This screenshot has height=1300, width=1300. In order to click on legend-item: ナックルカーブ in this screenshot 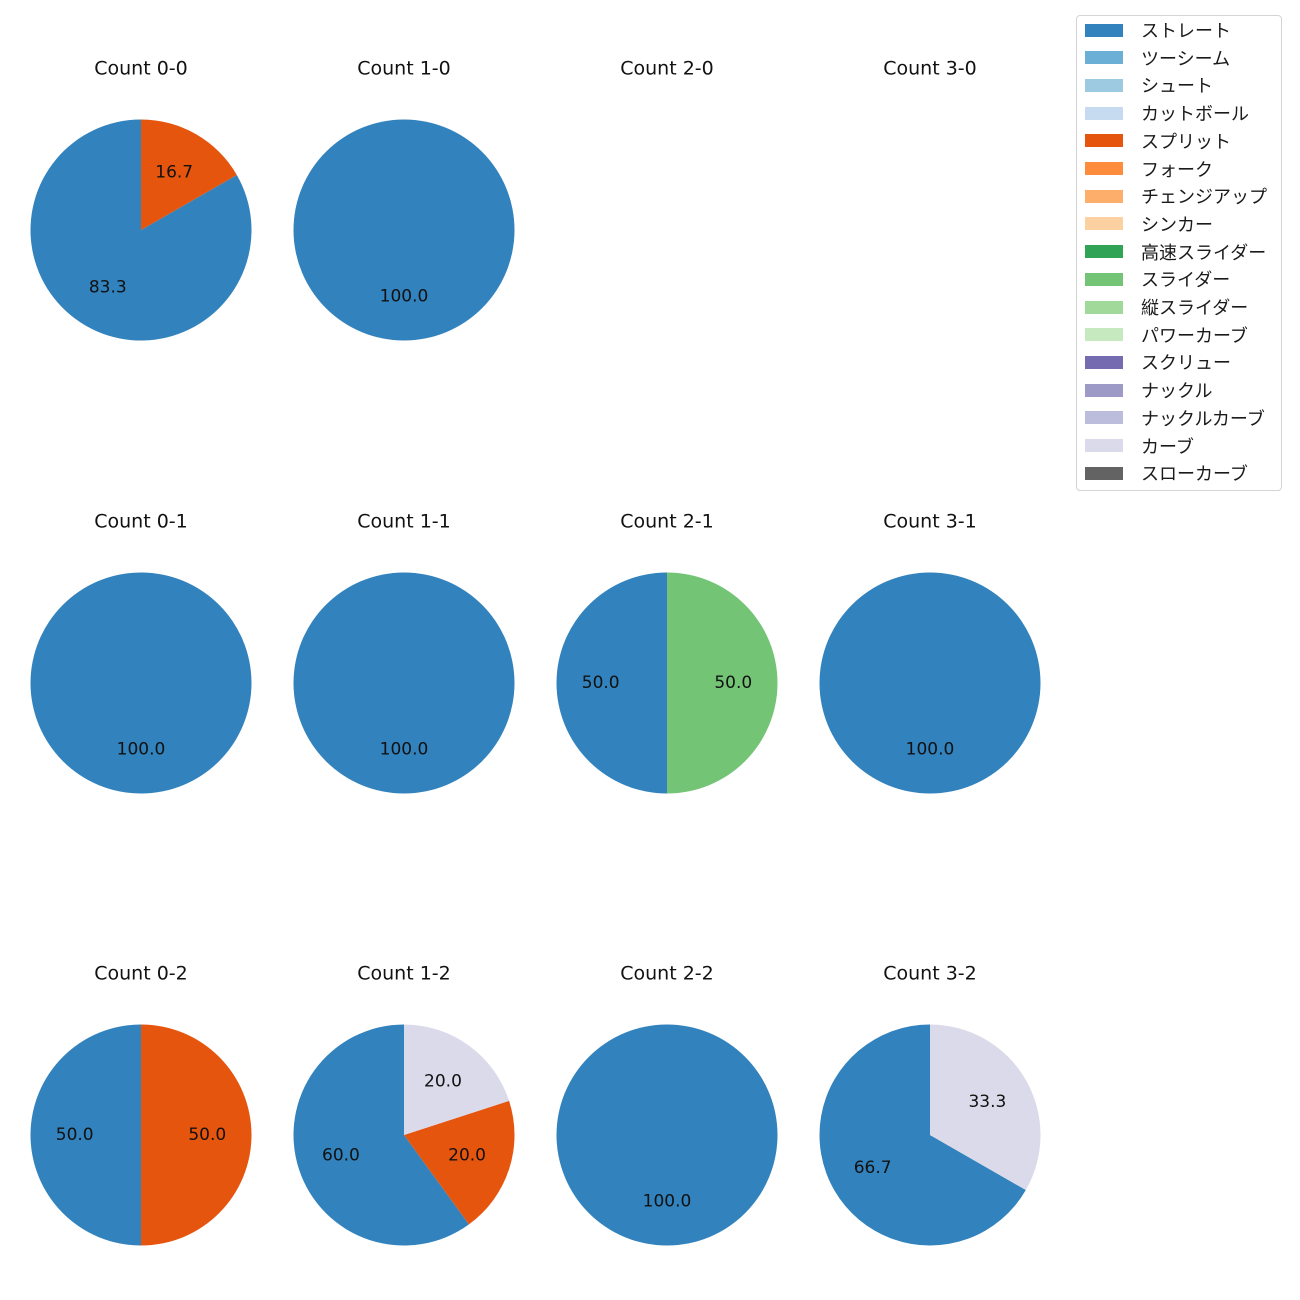, I will do `click(1175, 418)`.